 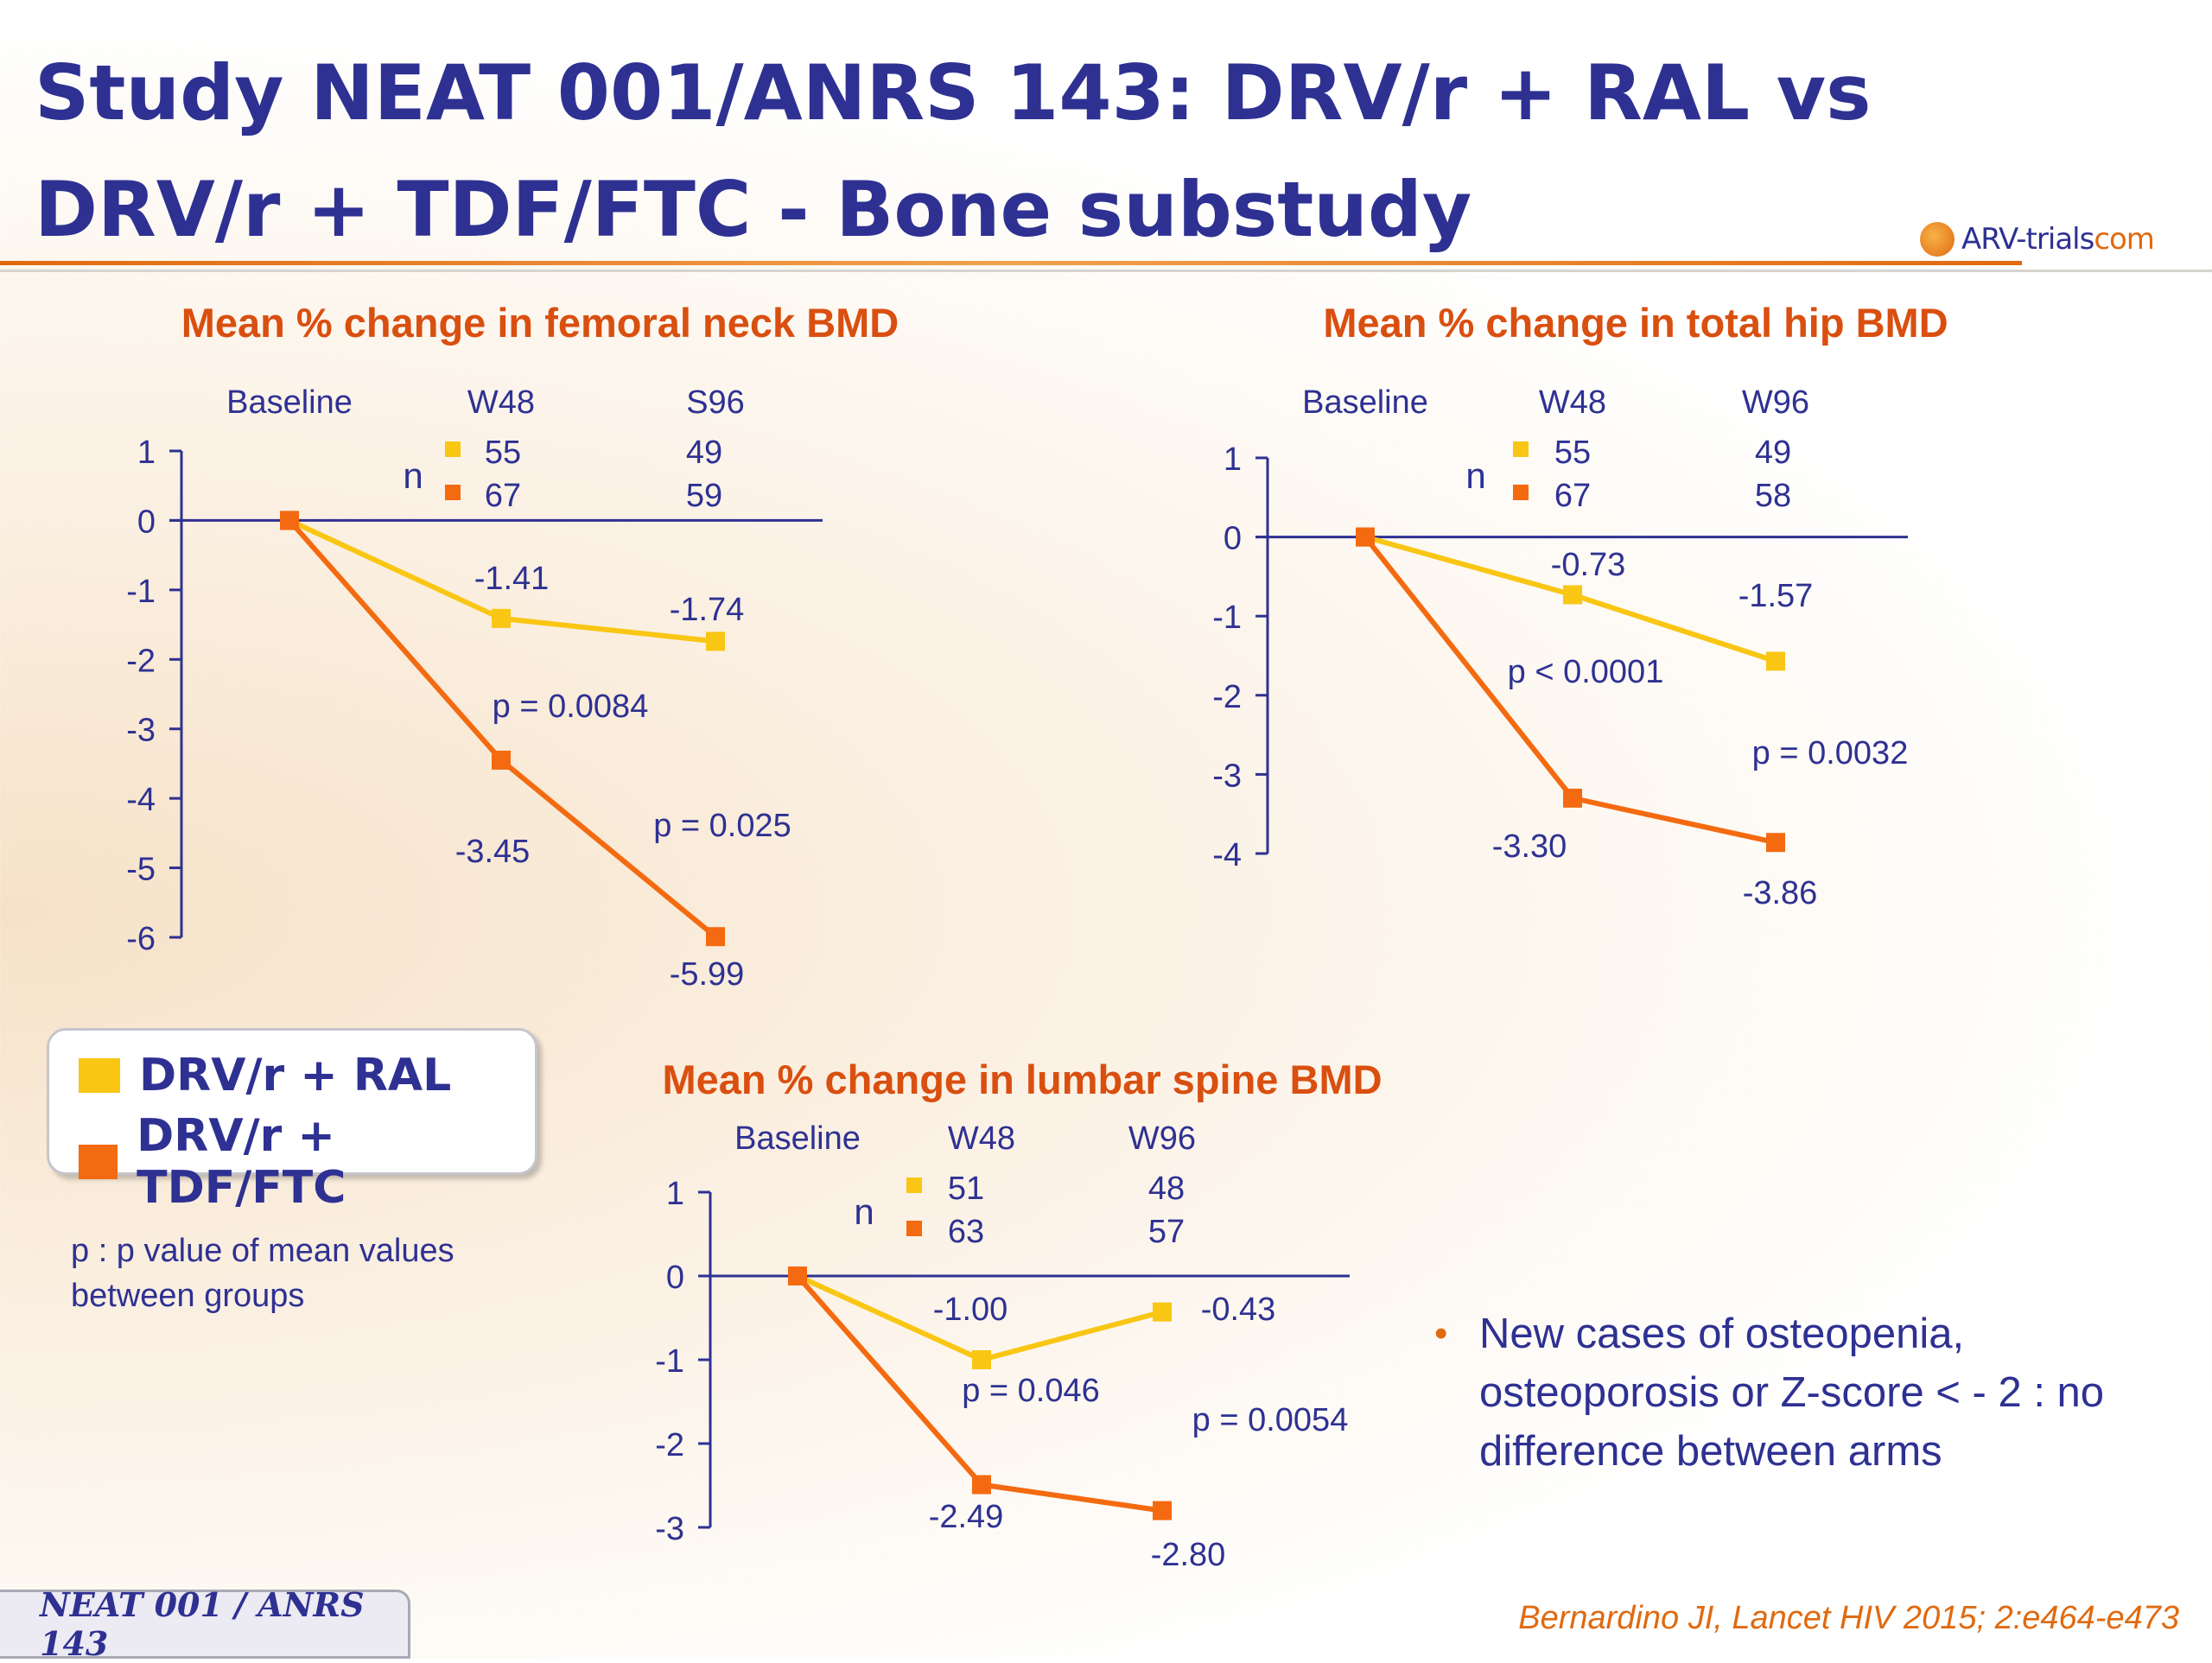 What do you see at coordinates (1166, 1189) in the screenshot?
I see `n-value: 48` at bounding box center [1166, 1189].